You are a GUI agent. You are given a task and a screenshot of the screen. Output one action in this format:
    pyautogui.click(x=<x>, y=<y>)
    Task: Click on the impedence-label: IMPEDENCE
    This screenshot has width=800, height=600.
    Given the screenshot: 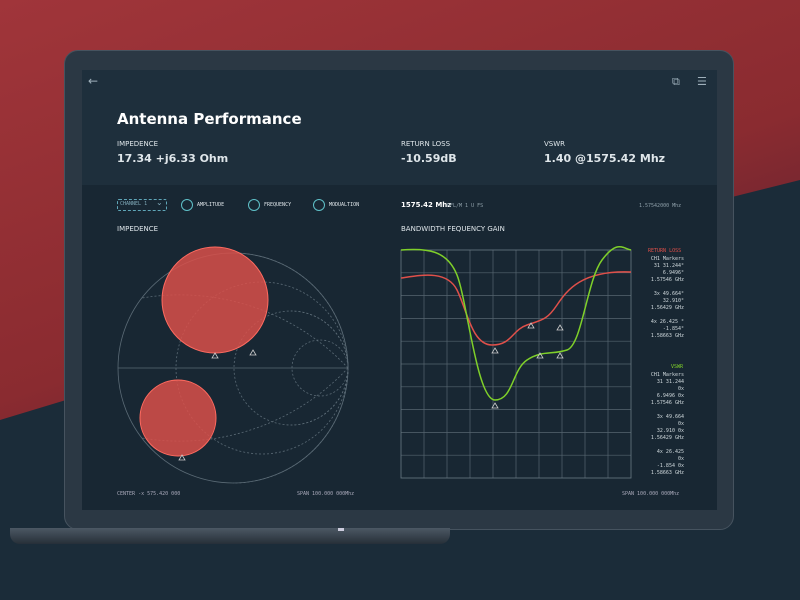 What is the action you would take?
    pyautogui.click(x=138, y=144)
    